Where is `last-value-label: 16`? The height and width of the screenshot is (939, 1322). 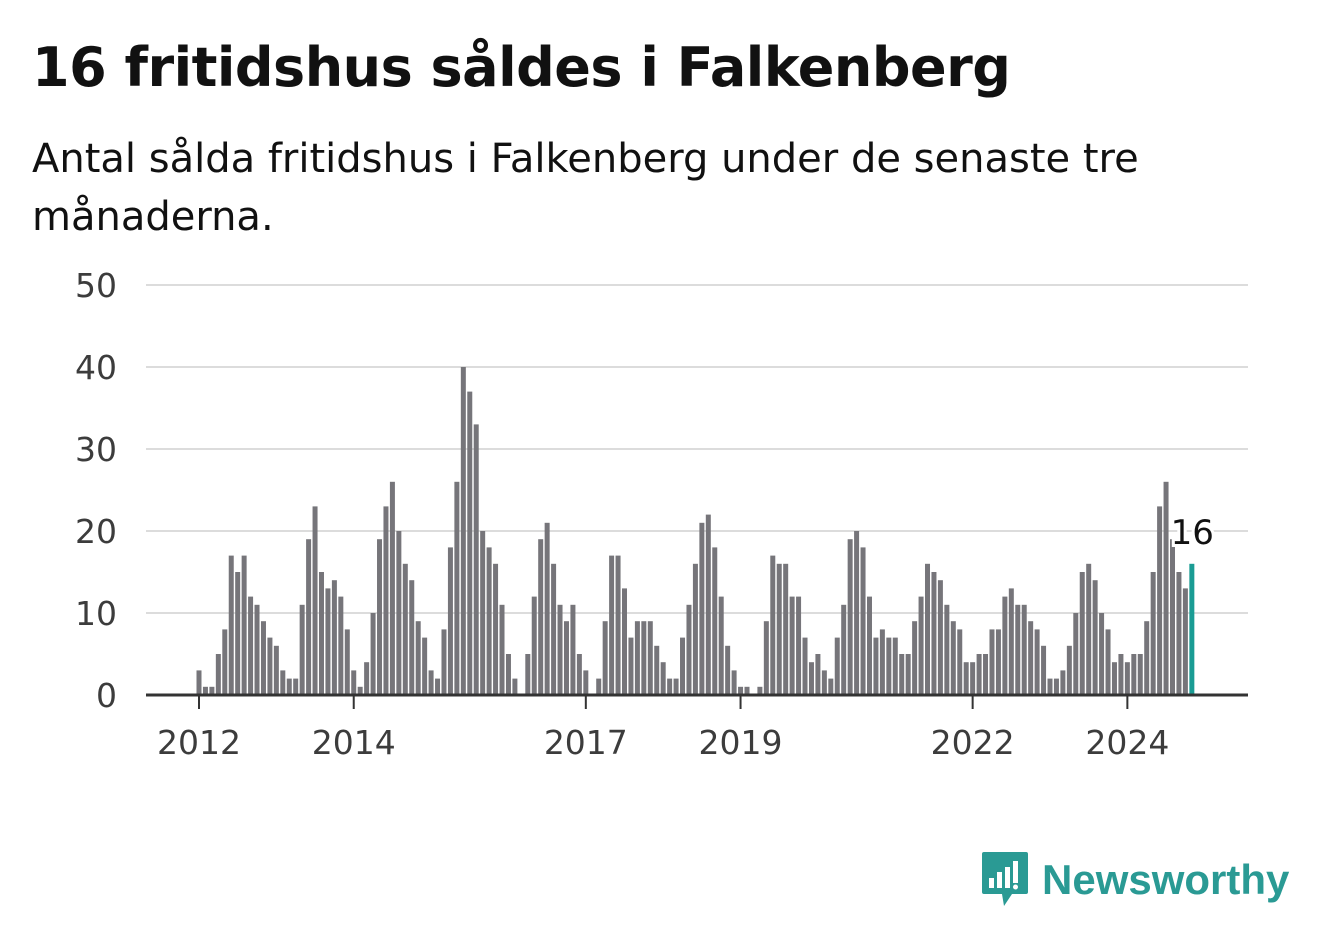 last-value-label: 16 is located at coordinates (1192, 533).